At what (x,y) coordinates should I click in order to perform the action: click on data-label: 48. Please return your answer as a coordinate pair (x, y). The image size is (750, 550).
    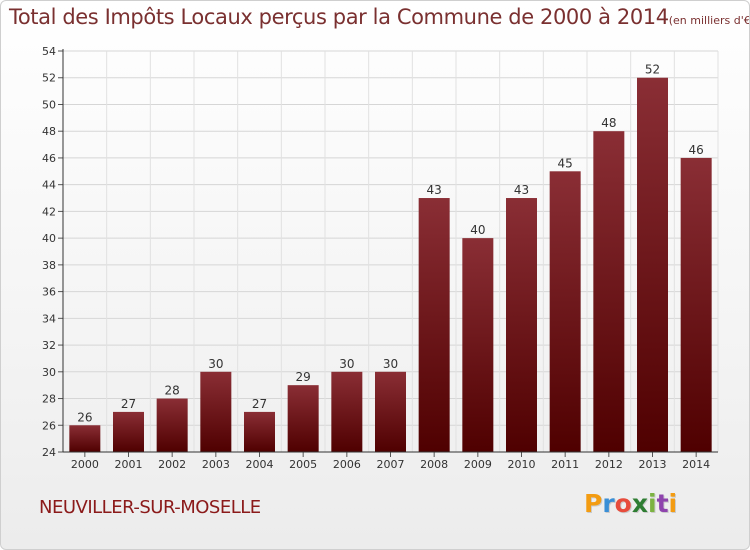
    Looking at the image, I should click on (608, 123).